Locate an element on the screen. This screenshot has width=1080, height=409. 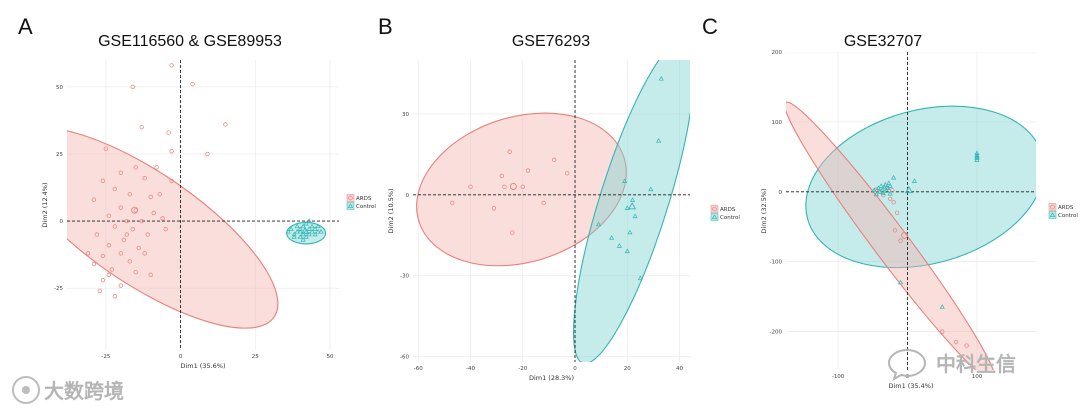
watermark-right-text: 中科生信 is located at coordinates (976, 364).